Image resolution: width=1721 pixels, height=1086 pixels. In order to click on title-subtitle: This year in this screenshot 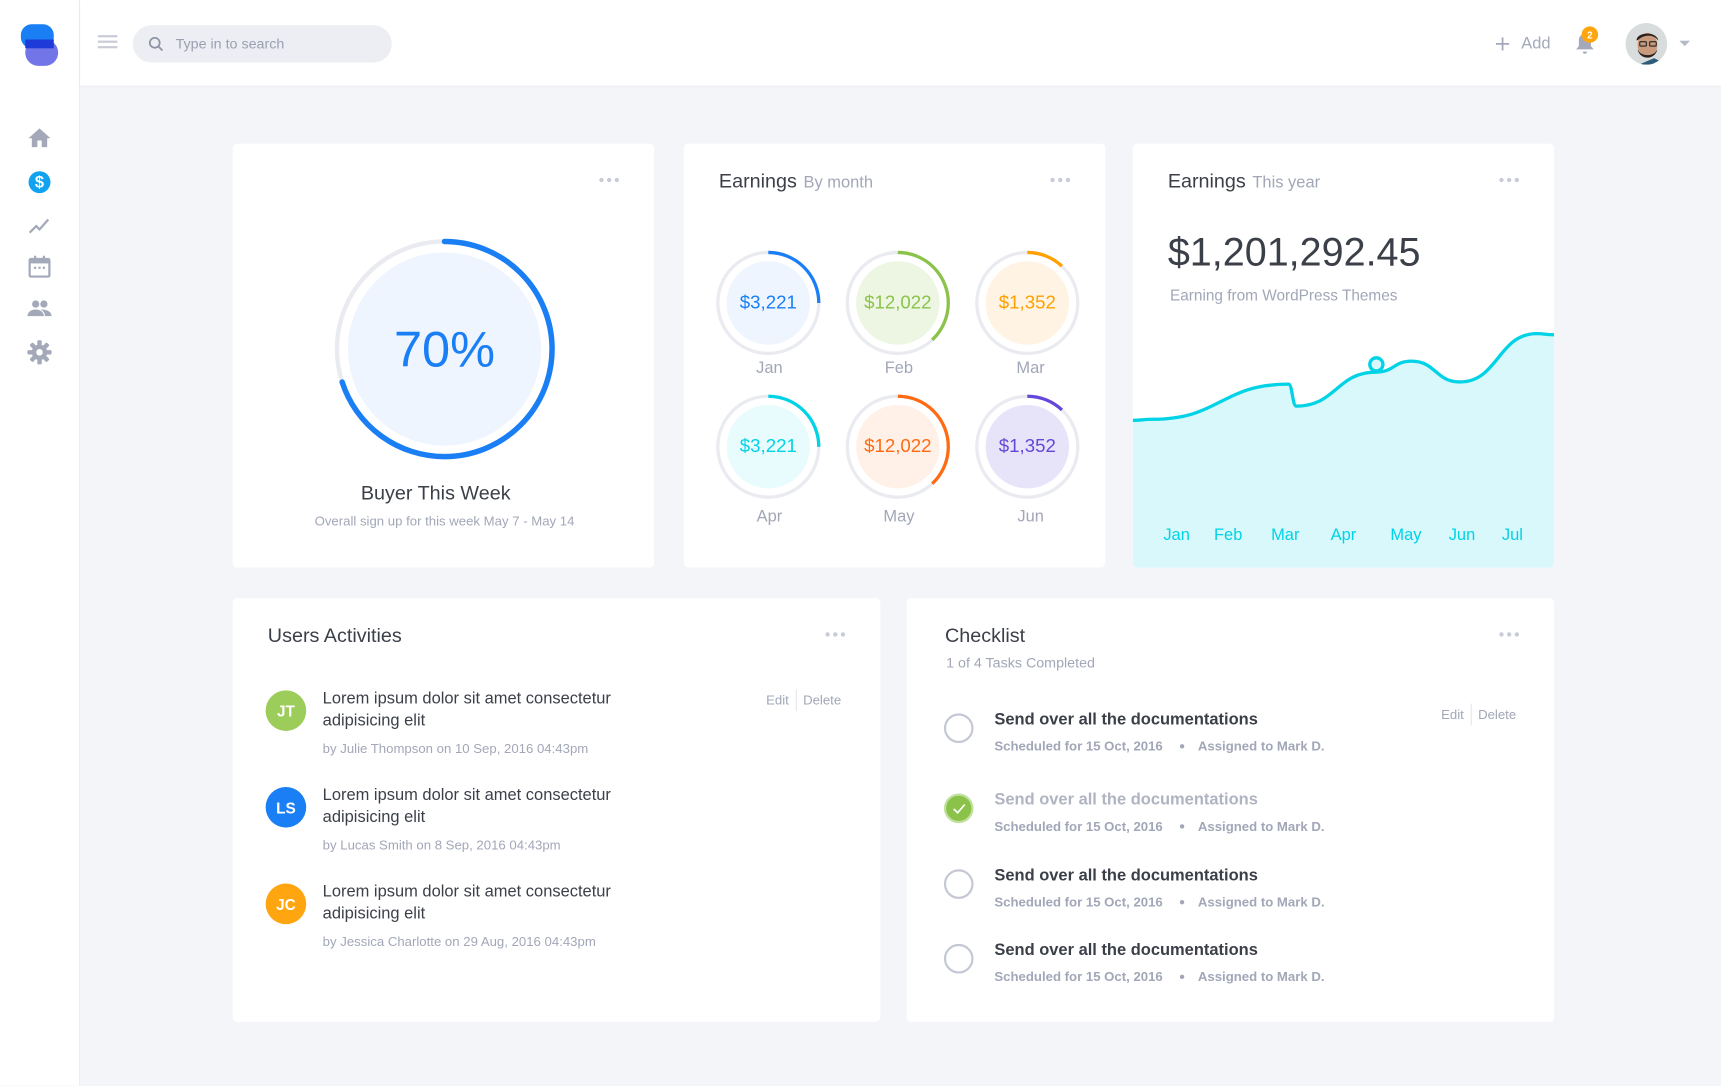, I will do `click(1286, 183)`.